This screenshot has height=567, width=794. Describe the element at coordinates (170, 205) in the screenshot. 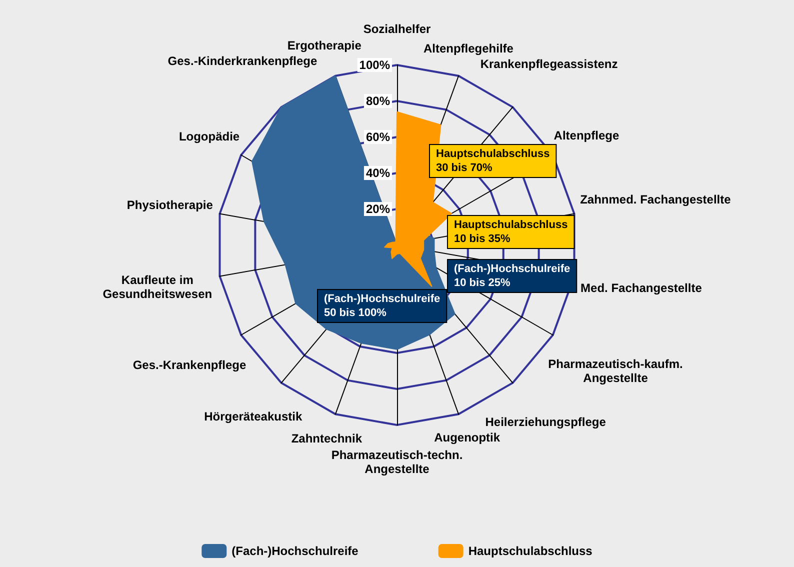

I see `spoke-label: Physiotherapie` at that location.